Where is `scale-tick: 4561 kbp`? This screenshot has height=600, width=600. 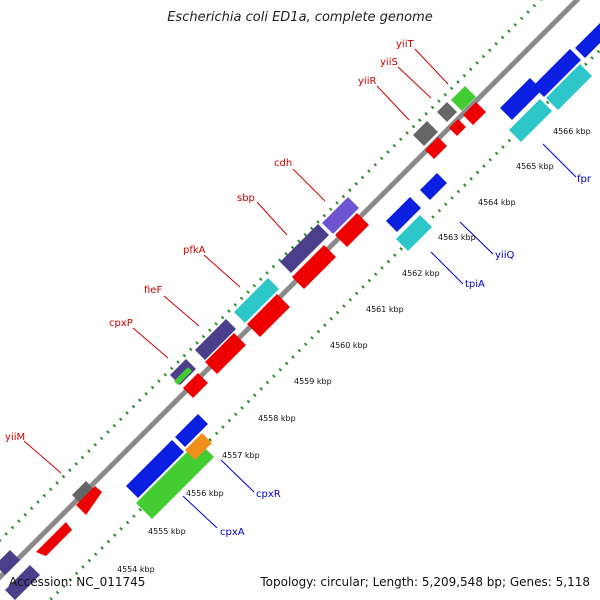 scale-tick: 4561 kbp is located at coordinates (385, 309).